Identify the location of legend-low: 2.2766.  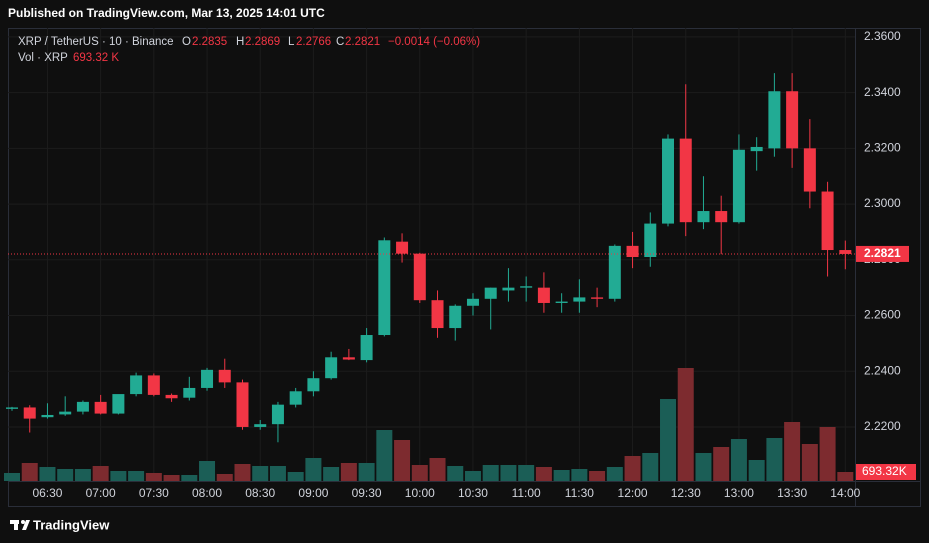
(313, 42).